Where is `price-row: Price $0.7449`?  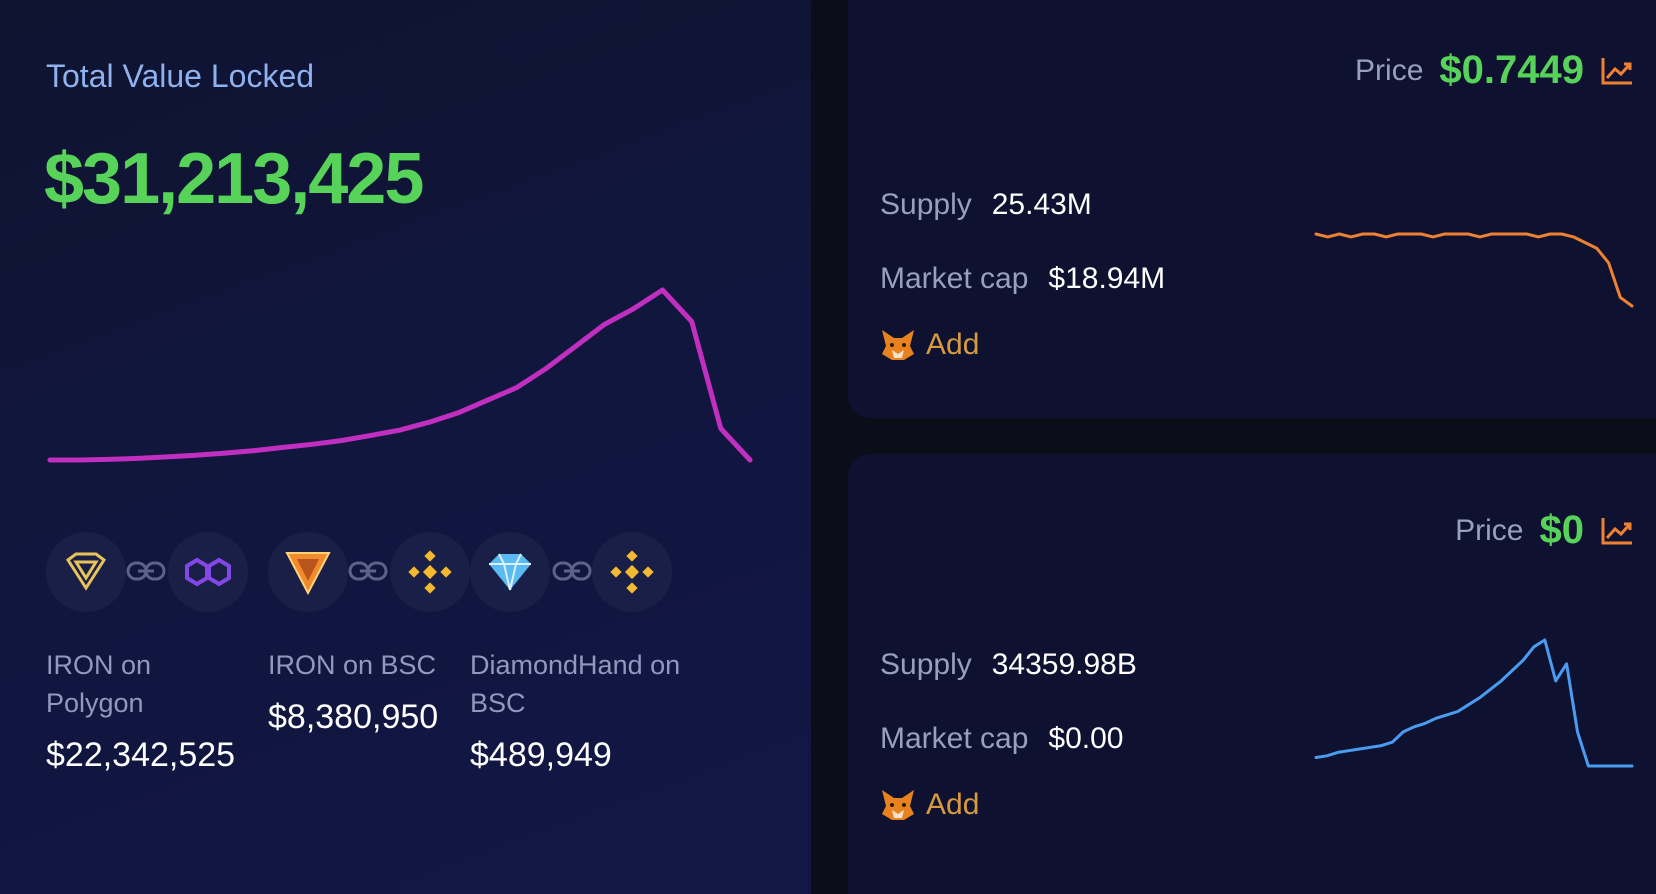 price-row: Price $0.7449 is located at coordinates (1494, 70).